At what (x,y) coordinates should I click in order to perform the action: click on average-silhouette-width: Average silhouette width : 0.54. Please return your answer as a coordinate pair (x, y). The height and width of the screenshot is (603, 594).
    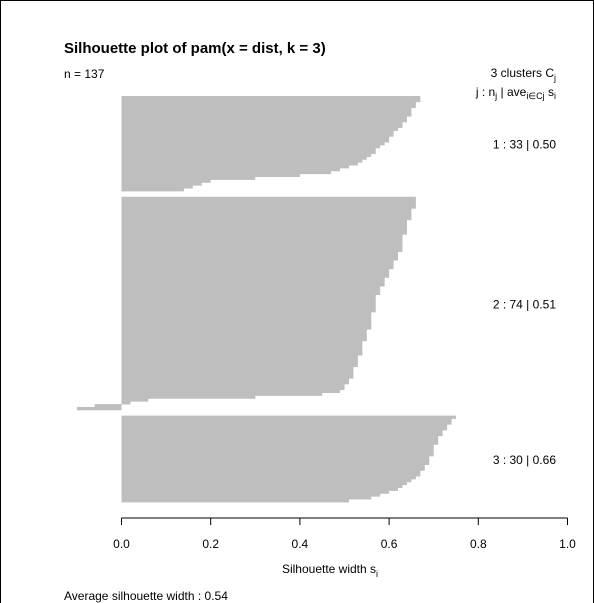
    Looking at the image, I should click on (146, 596).